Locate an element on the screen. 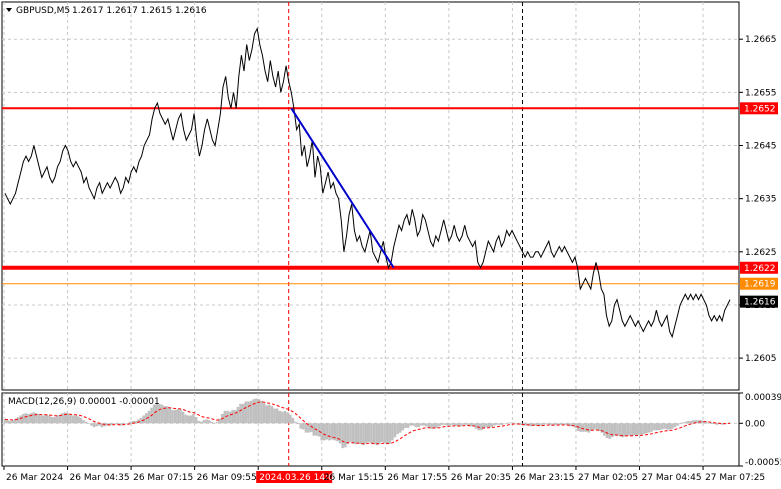  price-tick-label: 1.2635 is located at coordinates (761, 200).